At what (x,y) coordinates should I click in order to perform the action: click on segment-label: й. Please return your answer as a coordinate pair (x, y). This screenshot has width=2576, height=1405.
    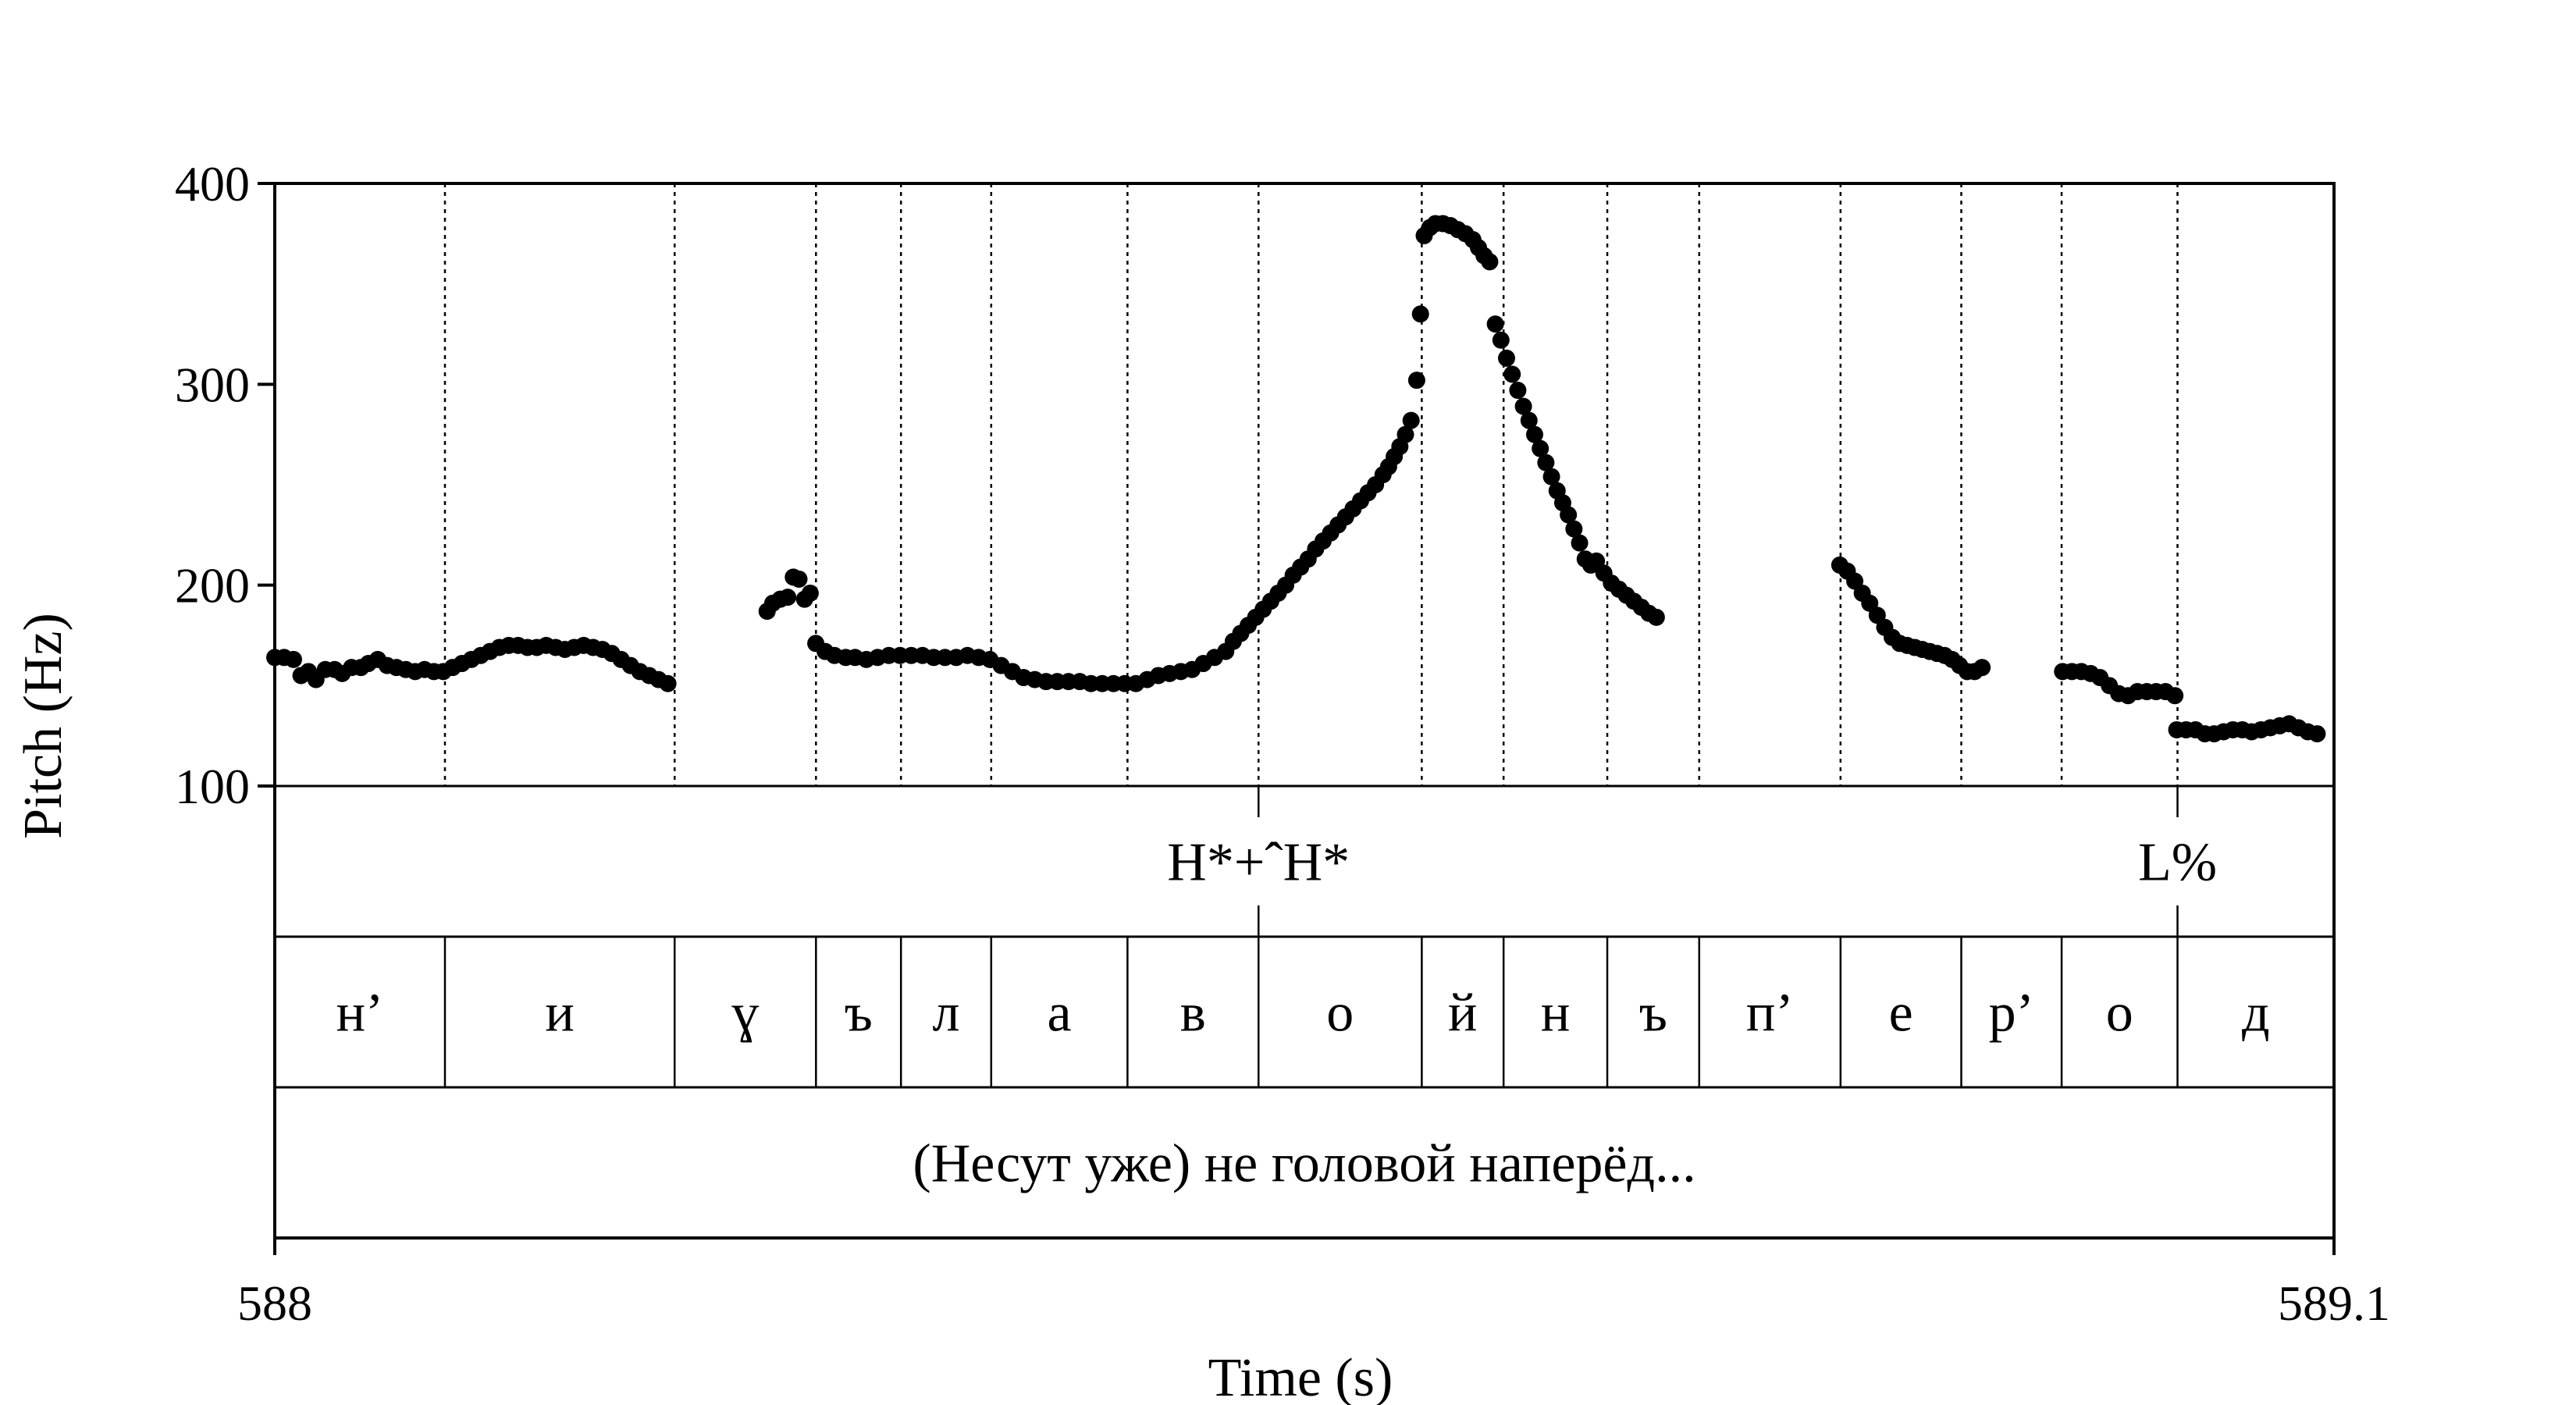
    Looking at the image, I should click on (1462, 1014).